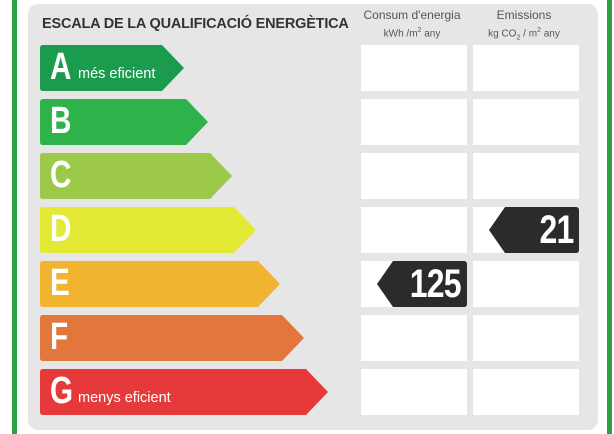 The height and width of the screenshot is (434, 614). Describe the element at coordinates (412, 15) in the screenshot. I see `energy-column-label: Consum d'energia` at that location.